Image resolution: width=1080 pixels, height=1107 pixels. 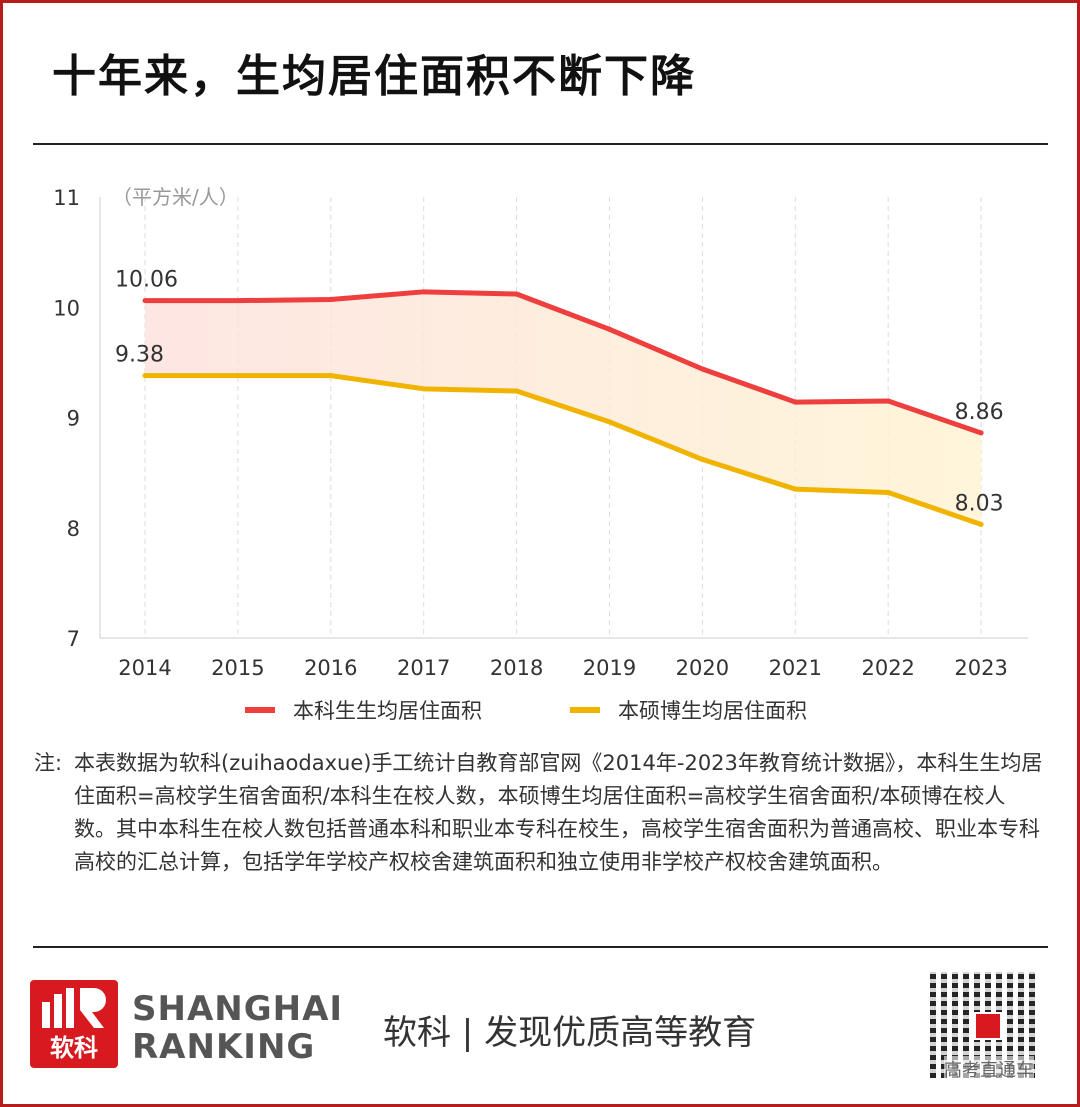 What do you see at coordinates (73, 529) in the screenshot?
I see `y-tick-label: 8` at bounding box center [73, 529].